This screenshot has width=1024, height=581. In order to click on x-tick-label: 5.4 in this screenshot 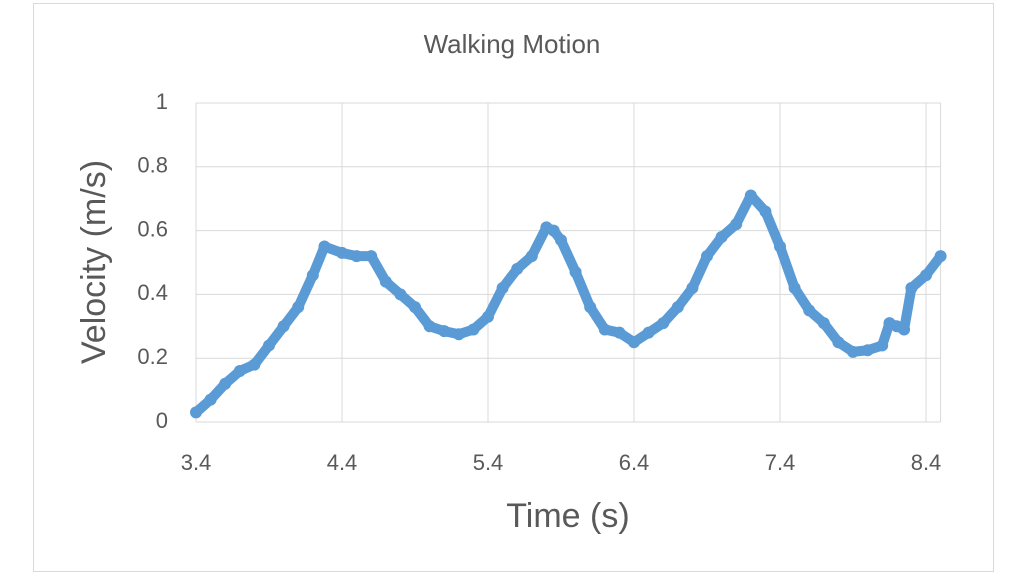, I will do `click(488, 462)`.